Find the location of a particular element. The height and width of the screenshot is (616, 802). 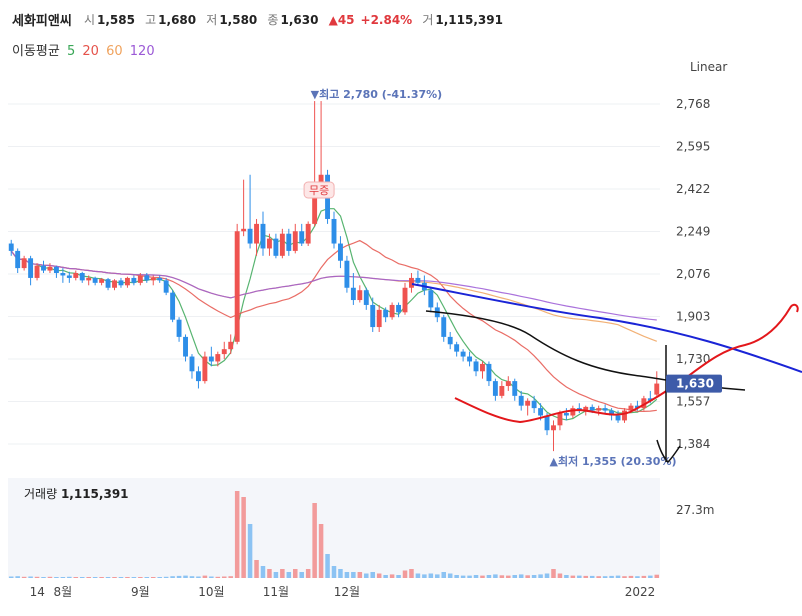

stock-name: 세화피앤씨 is located at coordinates (42, 21).